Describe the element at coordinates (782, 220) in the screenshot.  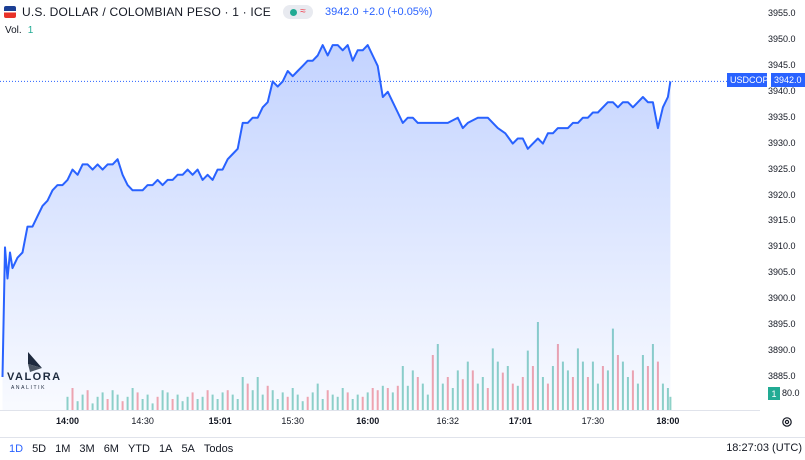
I see `price-tick-label: 3915.0` at that location.